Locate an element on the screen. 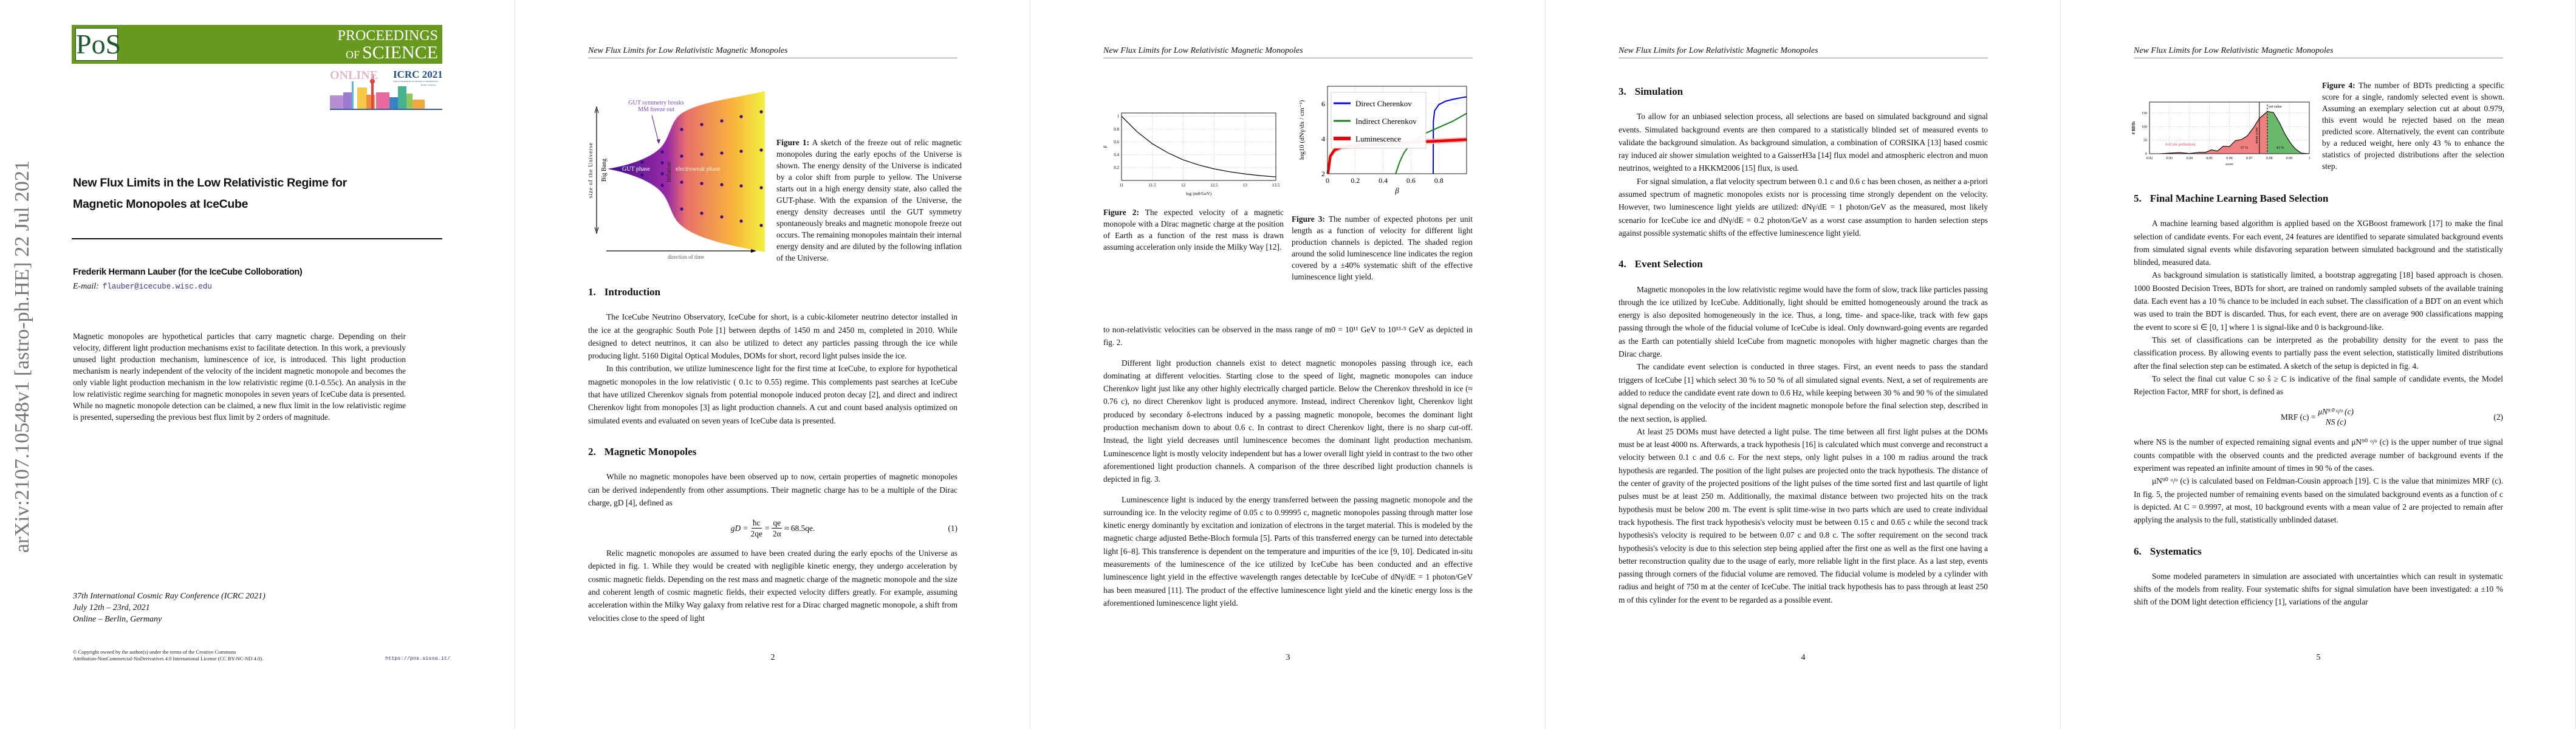 This screenshot has width=2576, height=729. y-tick-label: 0.2 is located at coordinates (1116, 167).